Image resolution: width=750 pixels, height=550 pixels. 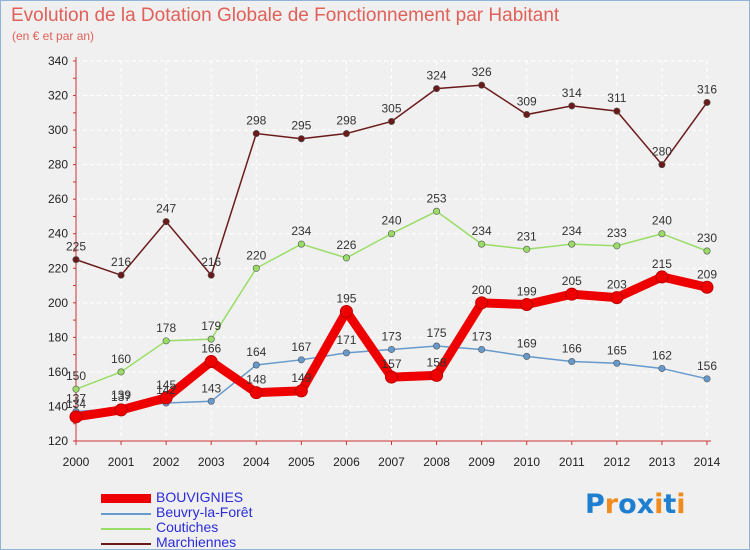 I want to click on data-label: 150, so click(x=76, y=376).